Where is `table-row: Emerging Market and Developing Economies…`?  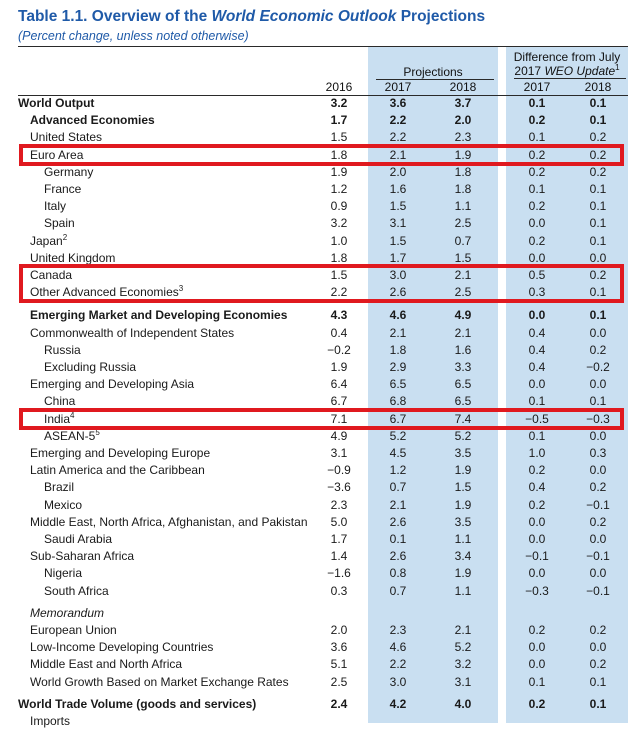
table-row: Emerging Market and Developing Economies… is located at coordinates (316, 315).